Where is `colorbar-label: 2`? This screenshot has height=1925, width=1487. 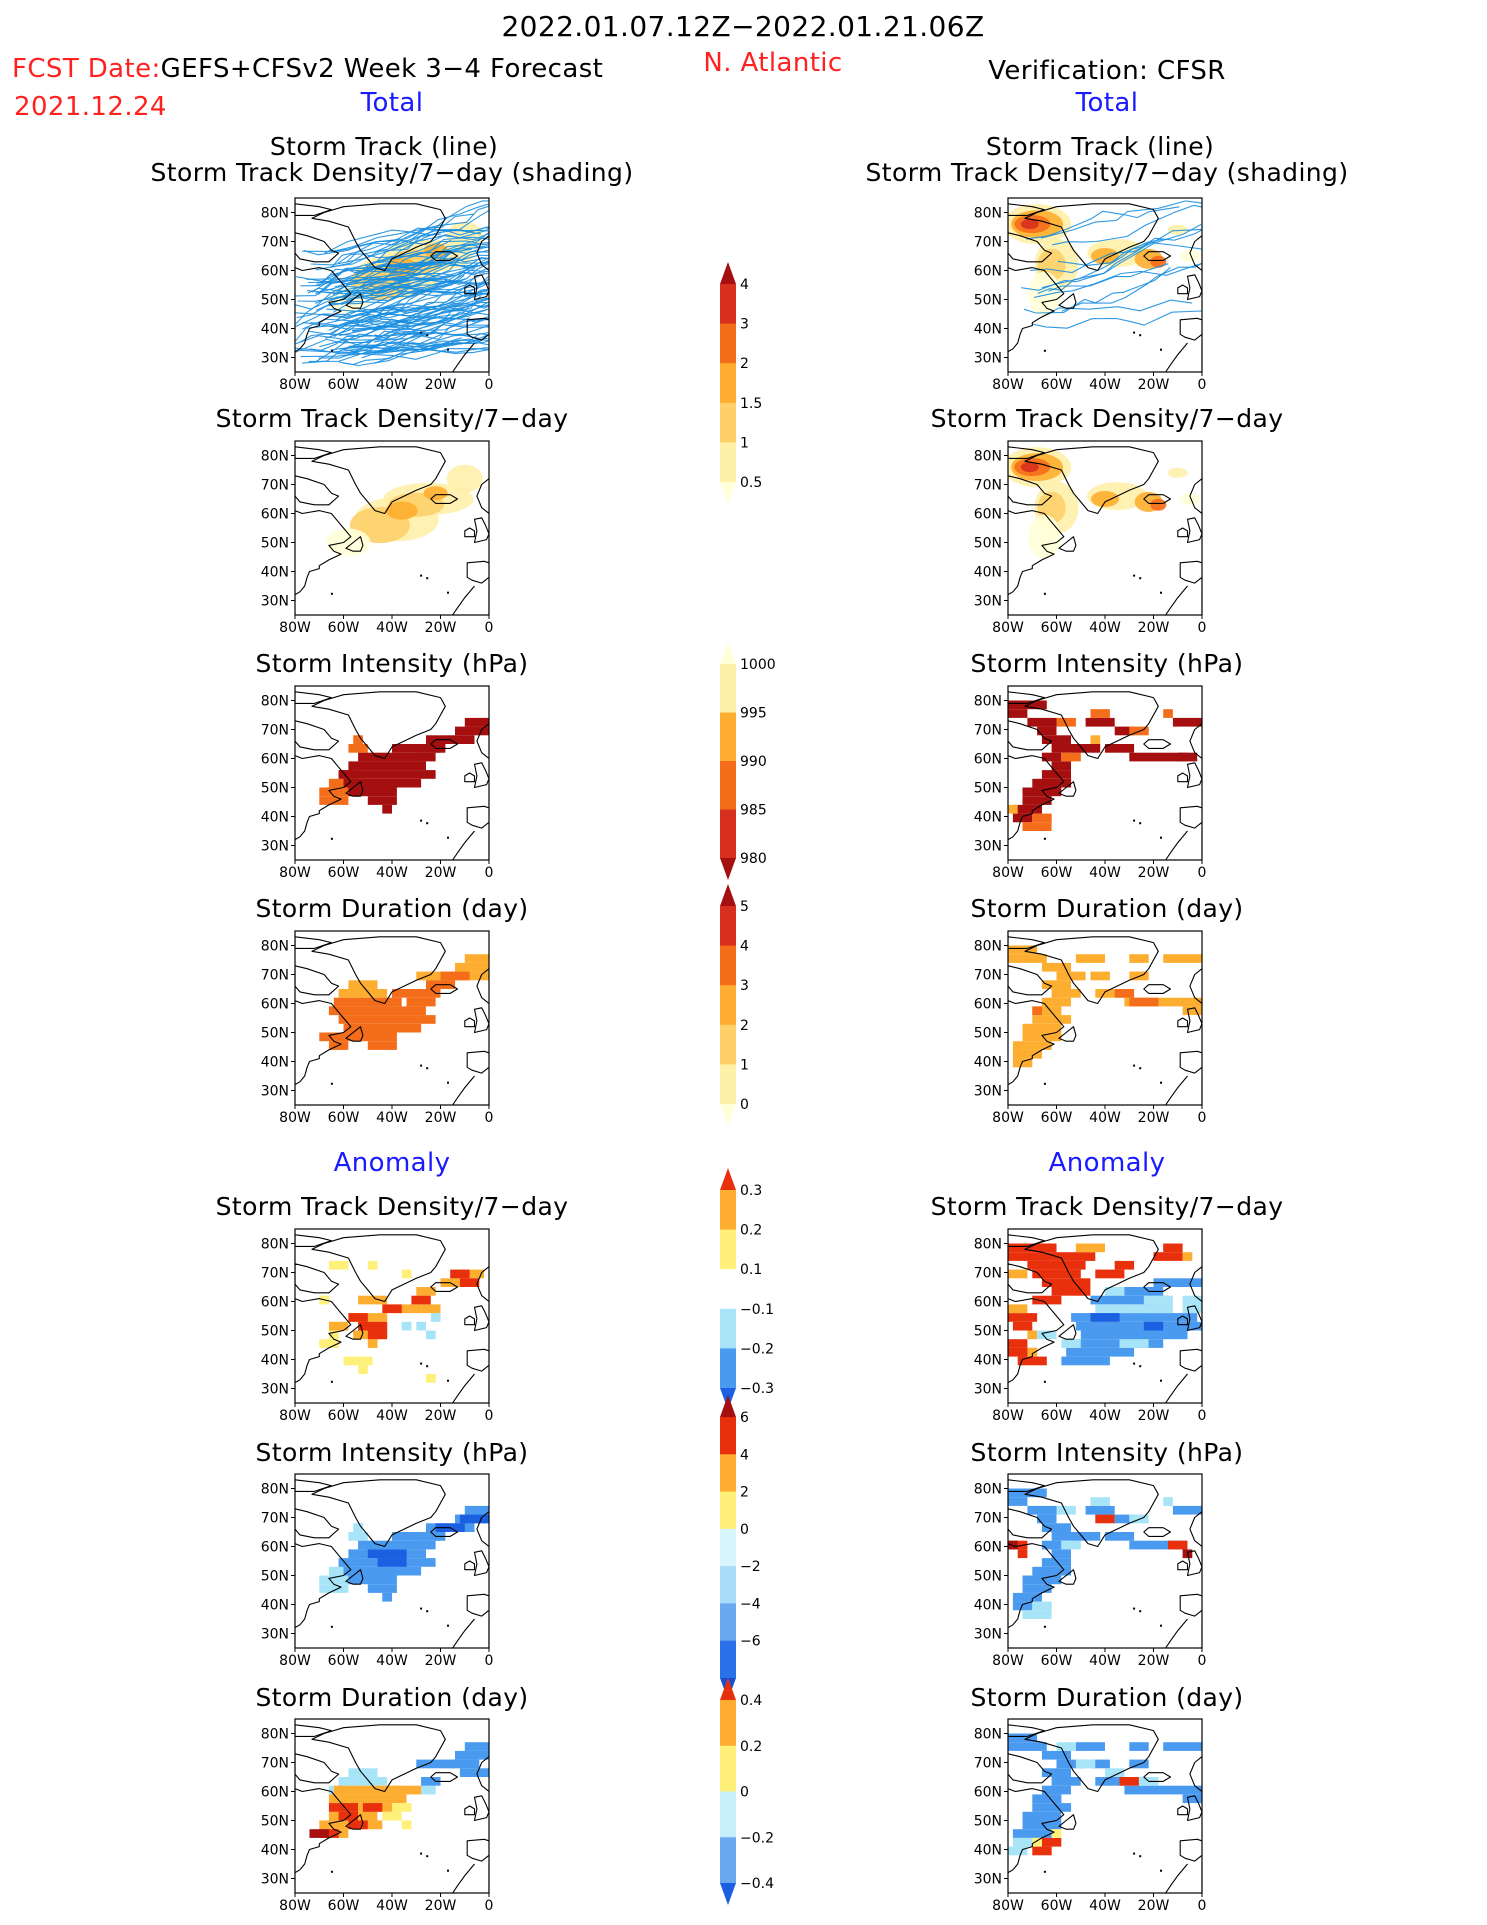 colorbar-label: 2 is located at coordinates (744, 1026).